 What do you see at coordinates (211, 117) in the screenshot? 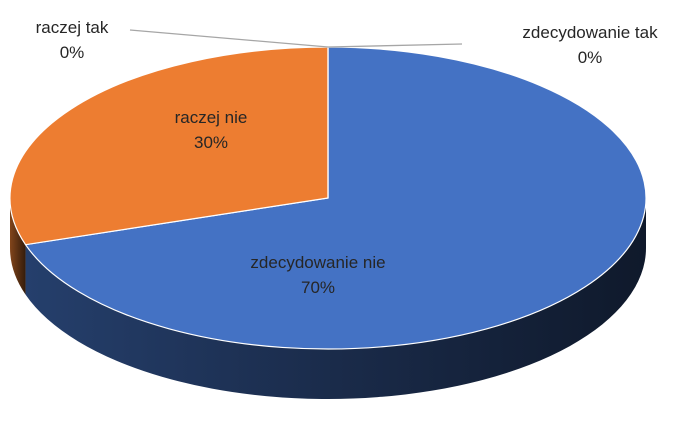
I see `category-name: raczej nie` at bounding box center [211, 117].